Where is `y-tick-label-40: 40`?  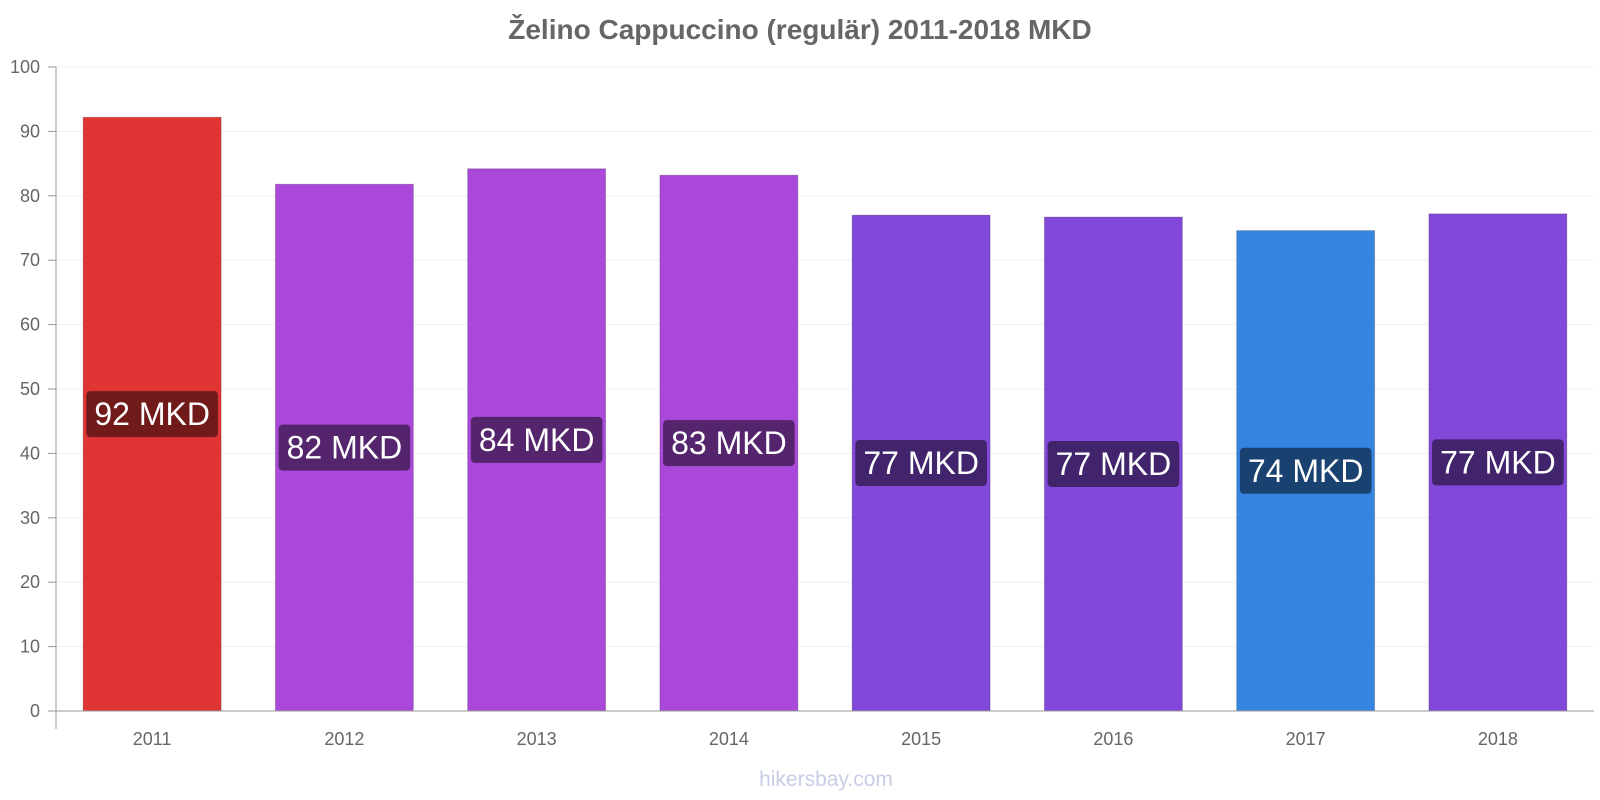
y-tick-label-40: 40 is located at coordinates (30, 453).